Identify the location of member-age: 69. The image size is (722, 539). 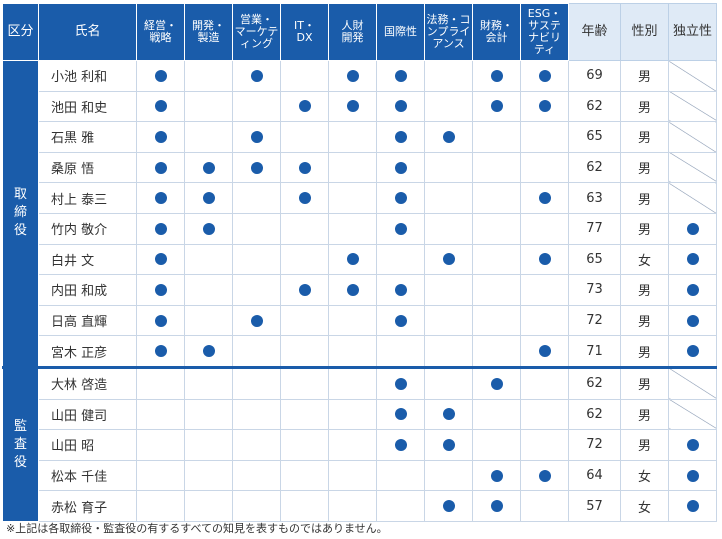
(594, 76).